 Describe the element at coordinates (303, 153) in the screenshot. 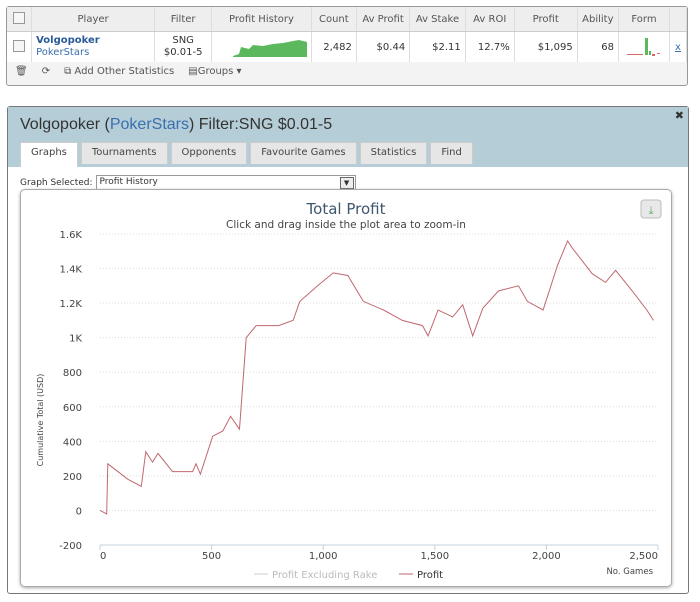

I see `tab-favourite-games: Favourite Games` at that location.